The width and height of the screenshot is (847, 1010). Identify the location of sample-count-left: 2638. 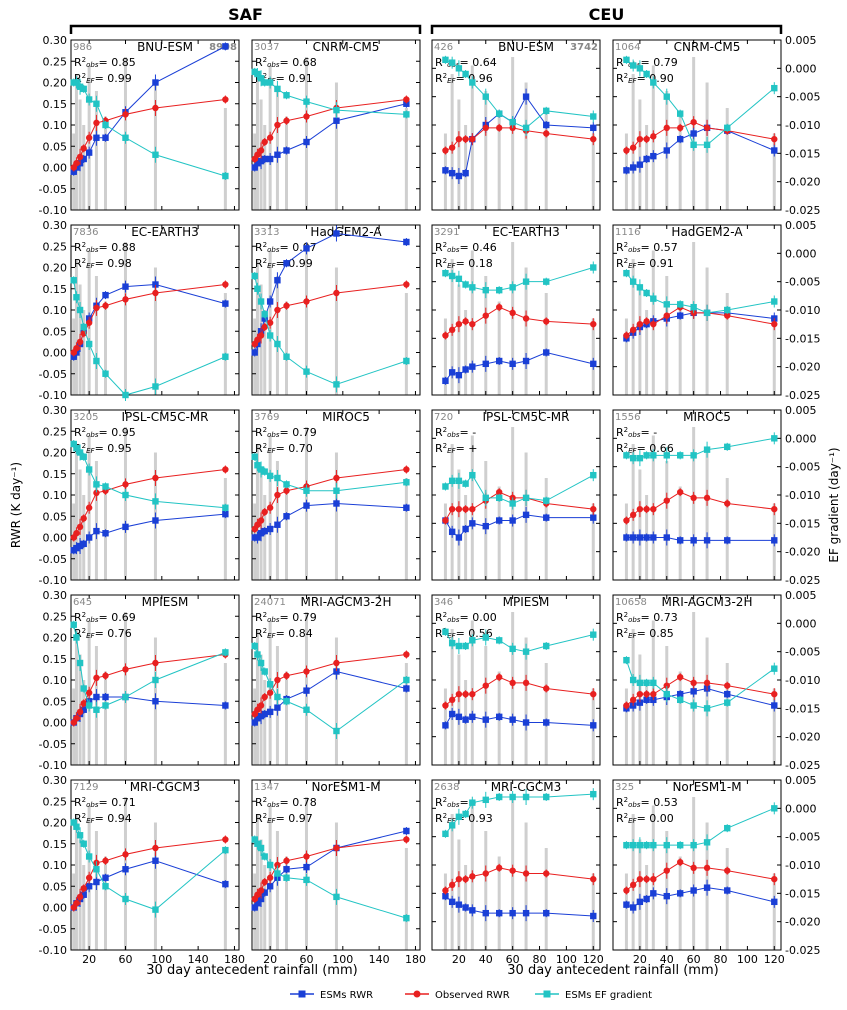
(446, 787).